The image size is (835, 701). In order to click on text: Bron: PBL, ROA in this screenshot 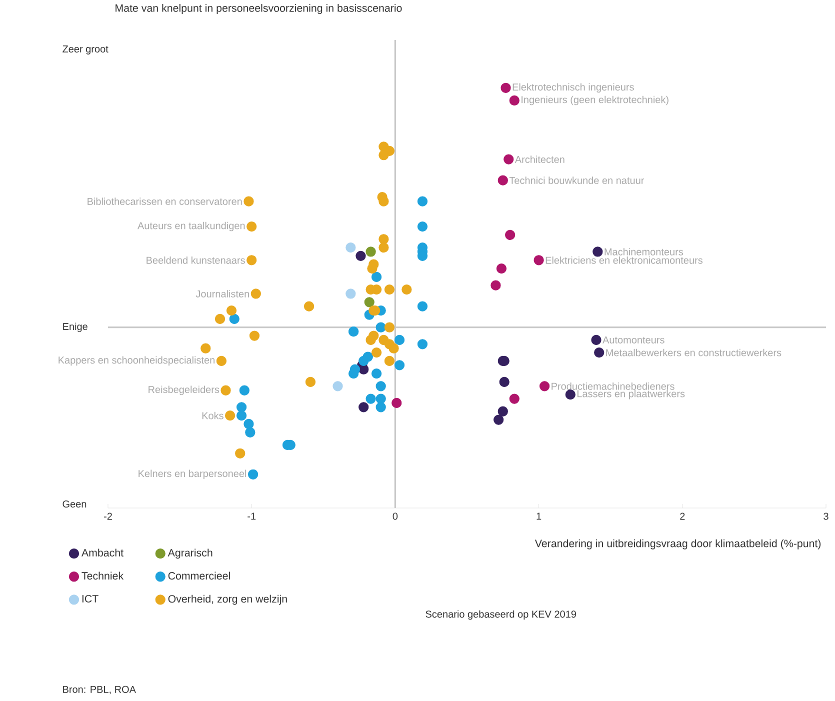, I will do `click(99, 690)`.